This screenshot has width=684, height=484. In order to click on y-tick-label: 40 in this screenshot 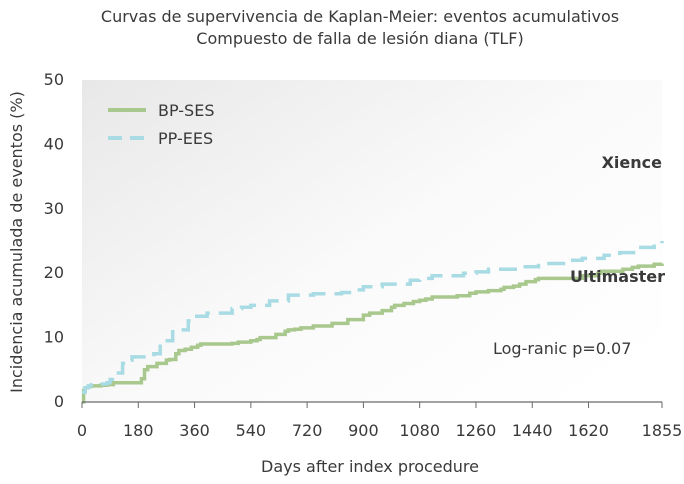, I will do `click(54, 143)`.